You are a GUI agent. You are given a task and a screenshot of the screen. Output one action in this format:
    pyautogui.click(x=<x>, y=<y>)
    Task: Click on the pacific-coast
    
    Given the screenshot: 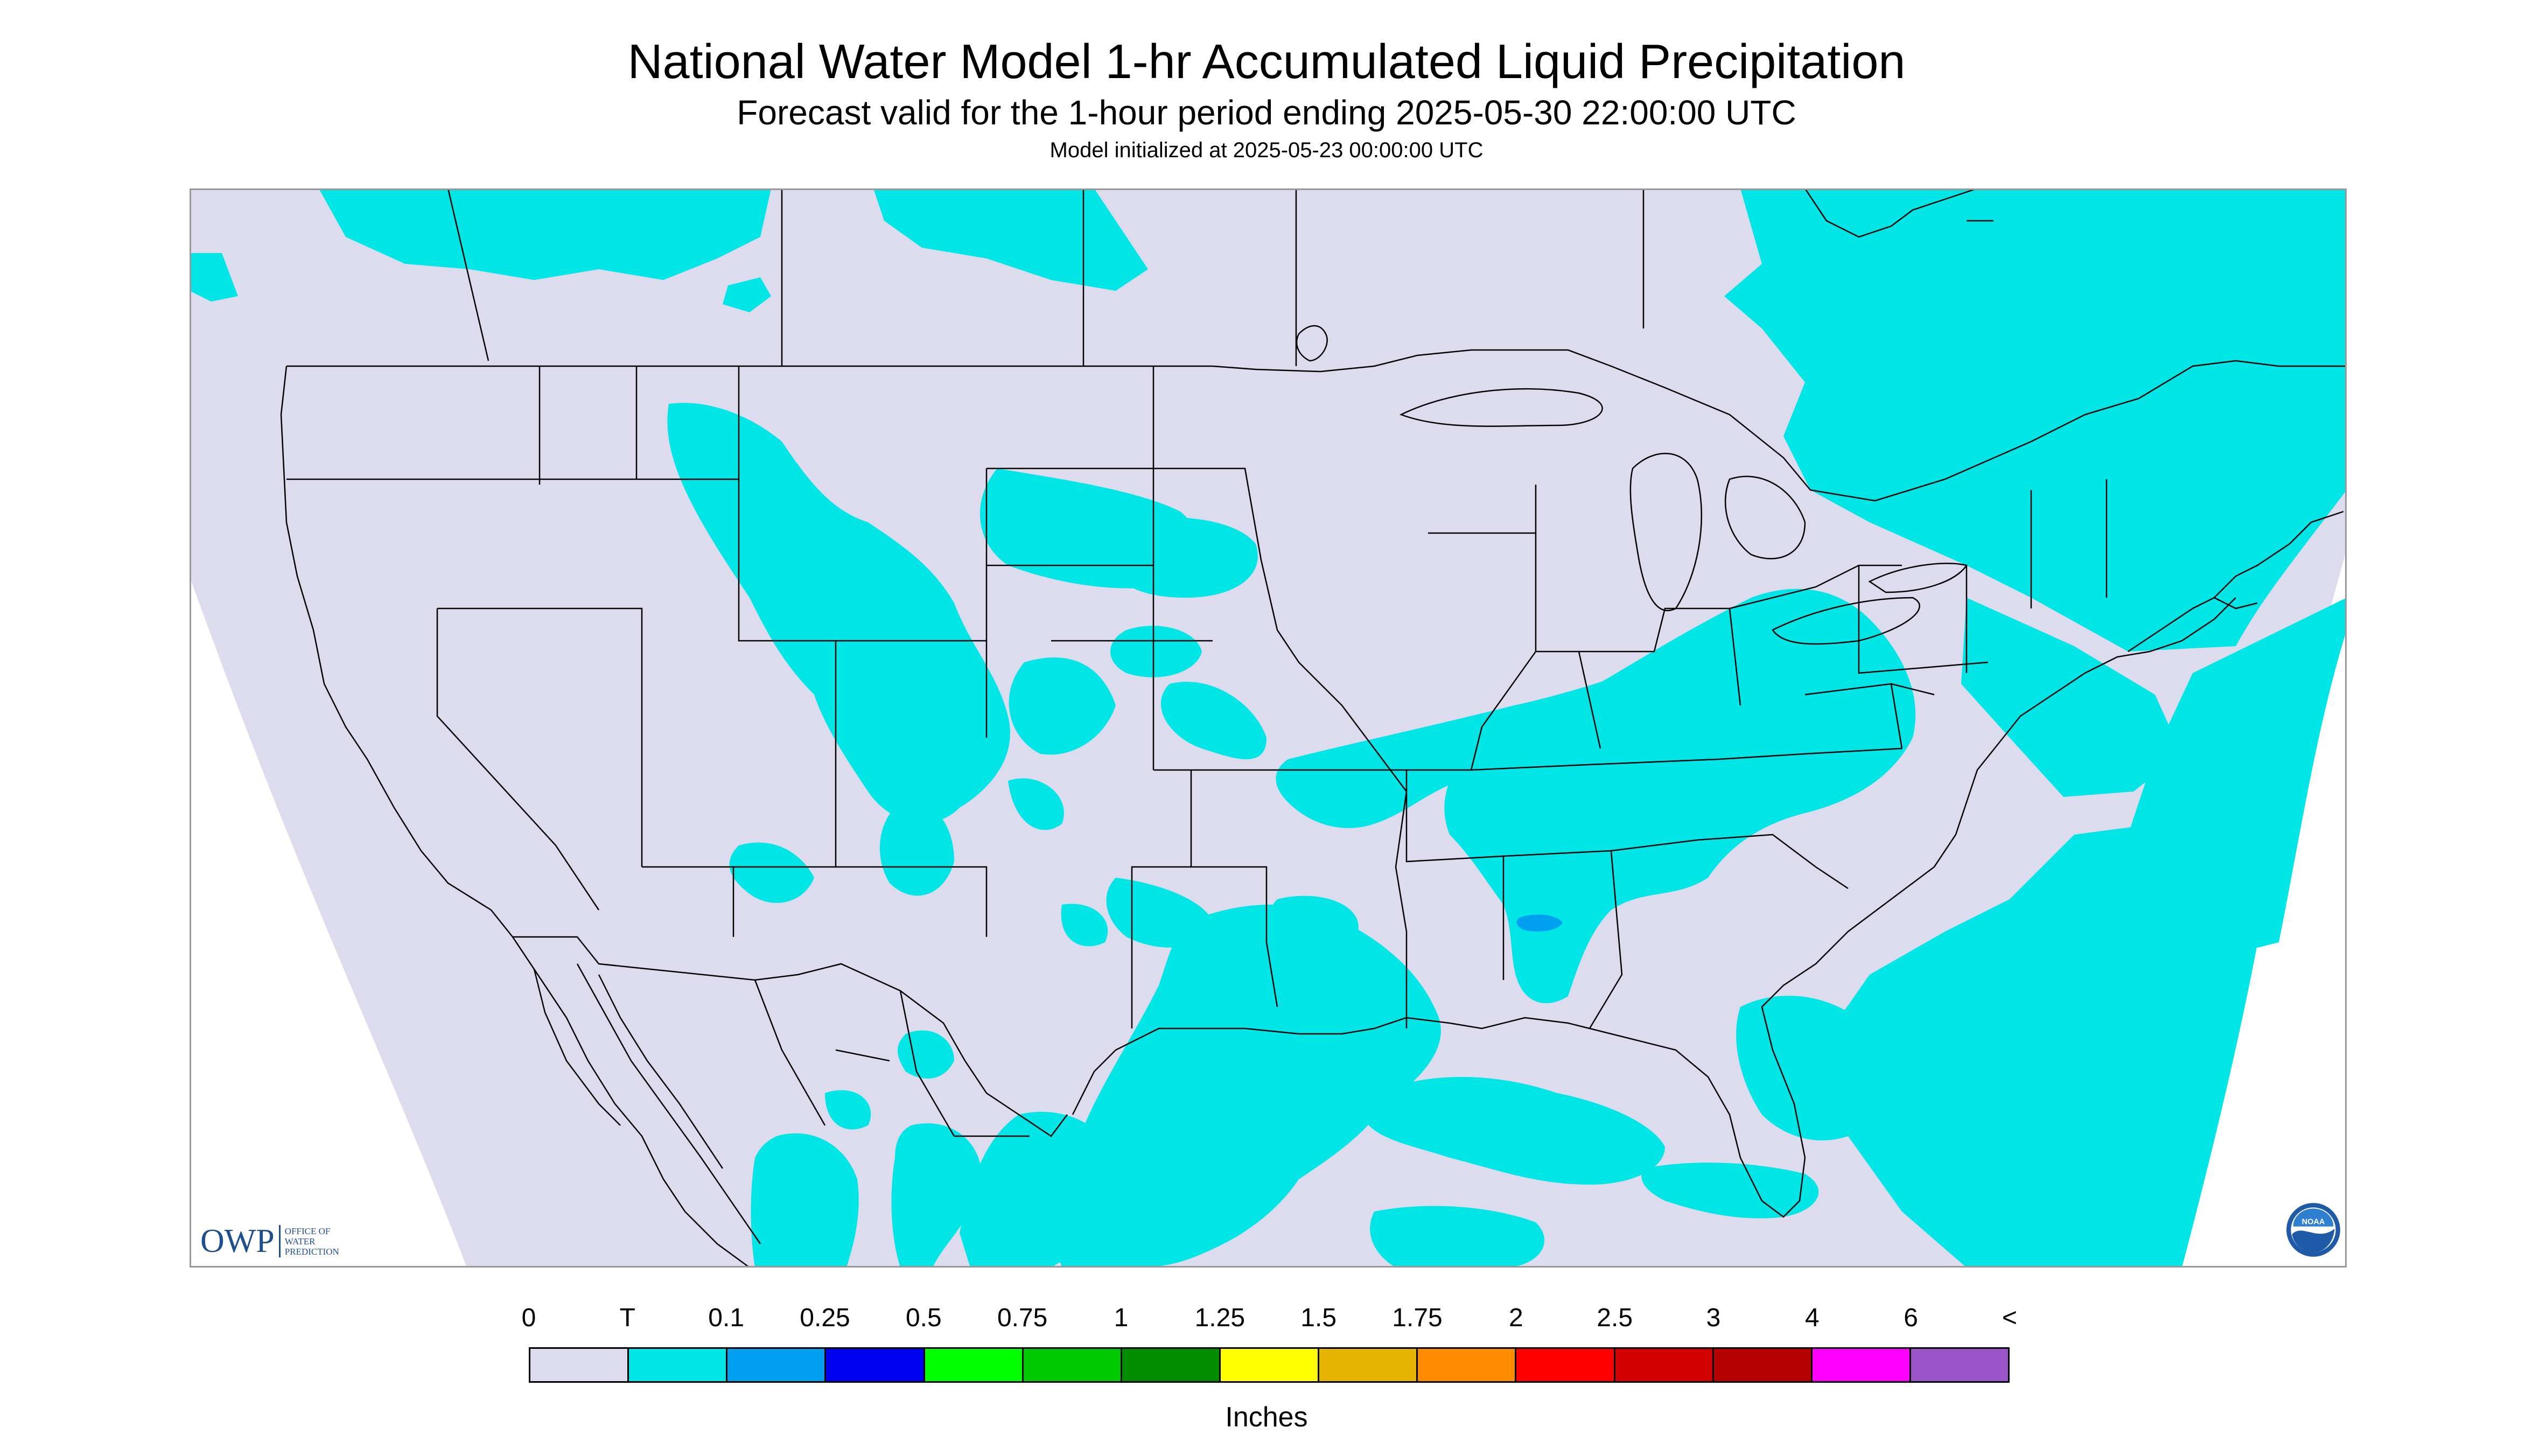 What is the action you would take?
    pyautogui.click(x=515, y=817)
    